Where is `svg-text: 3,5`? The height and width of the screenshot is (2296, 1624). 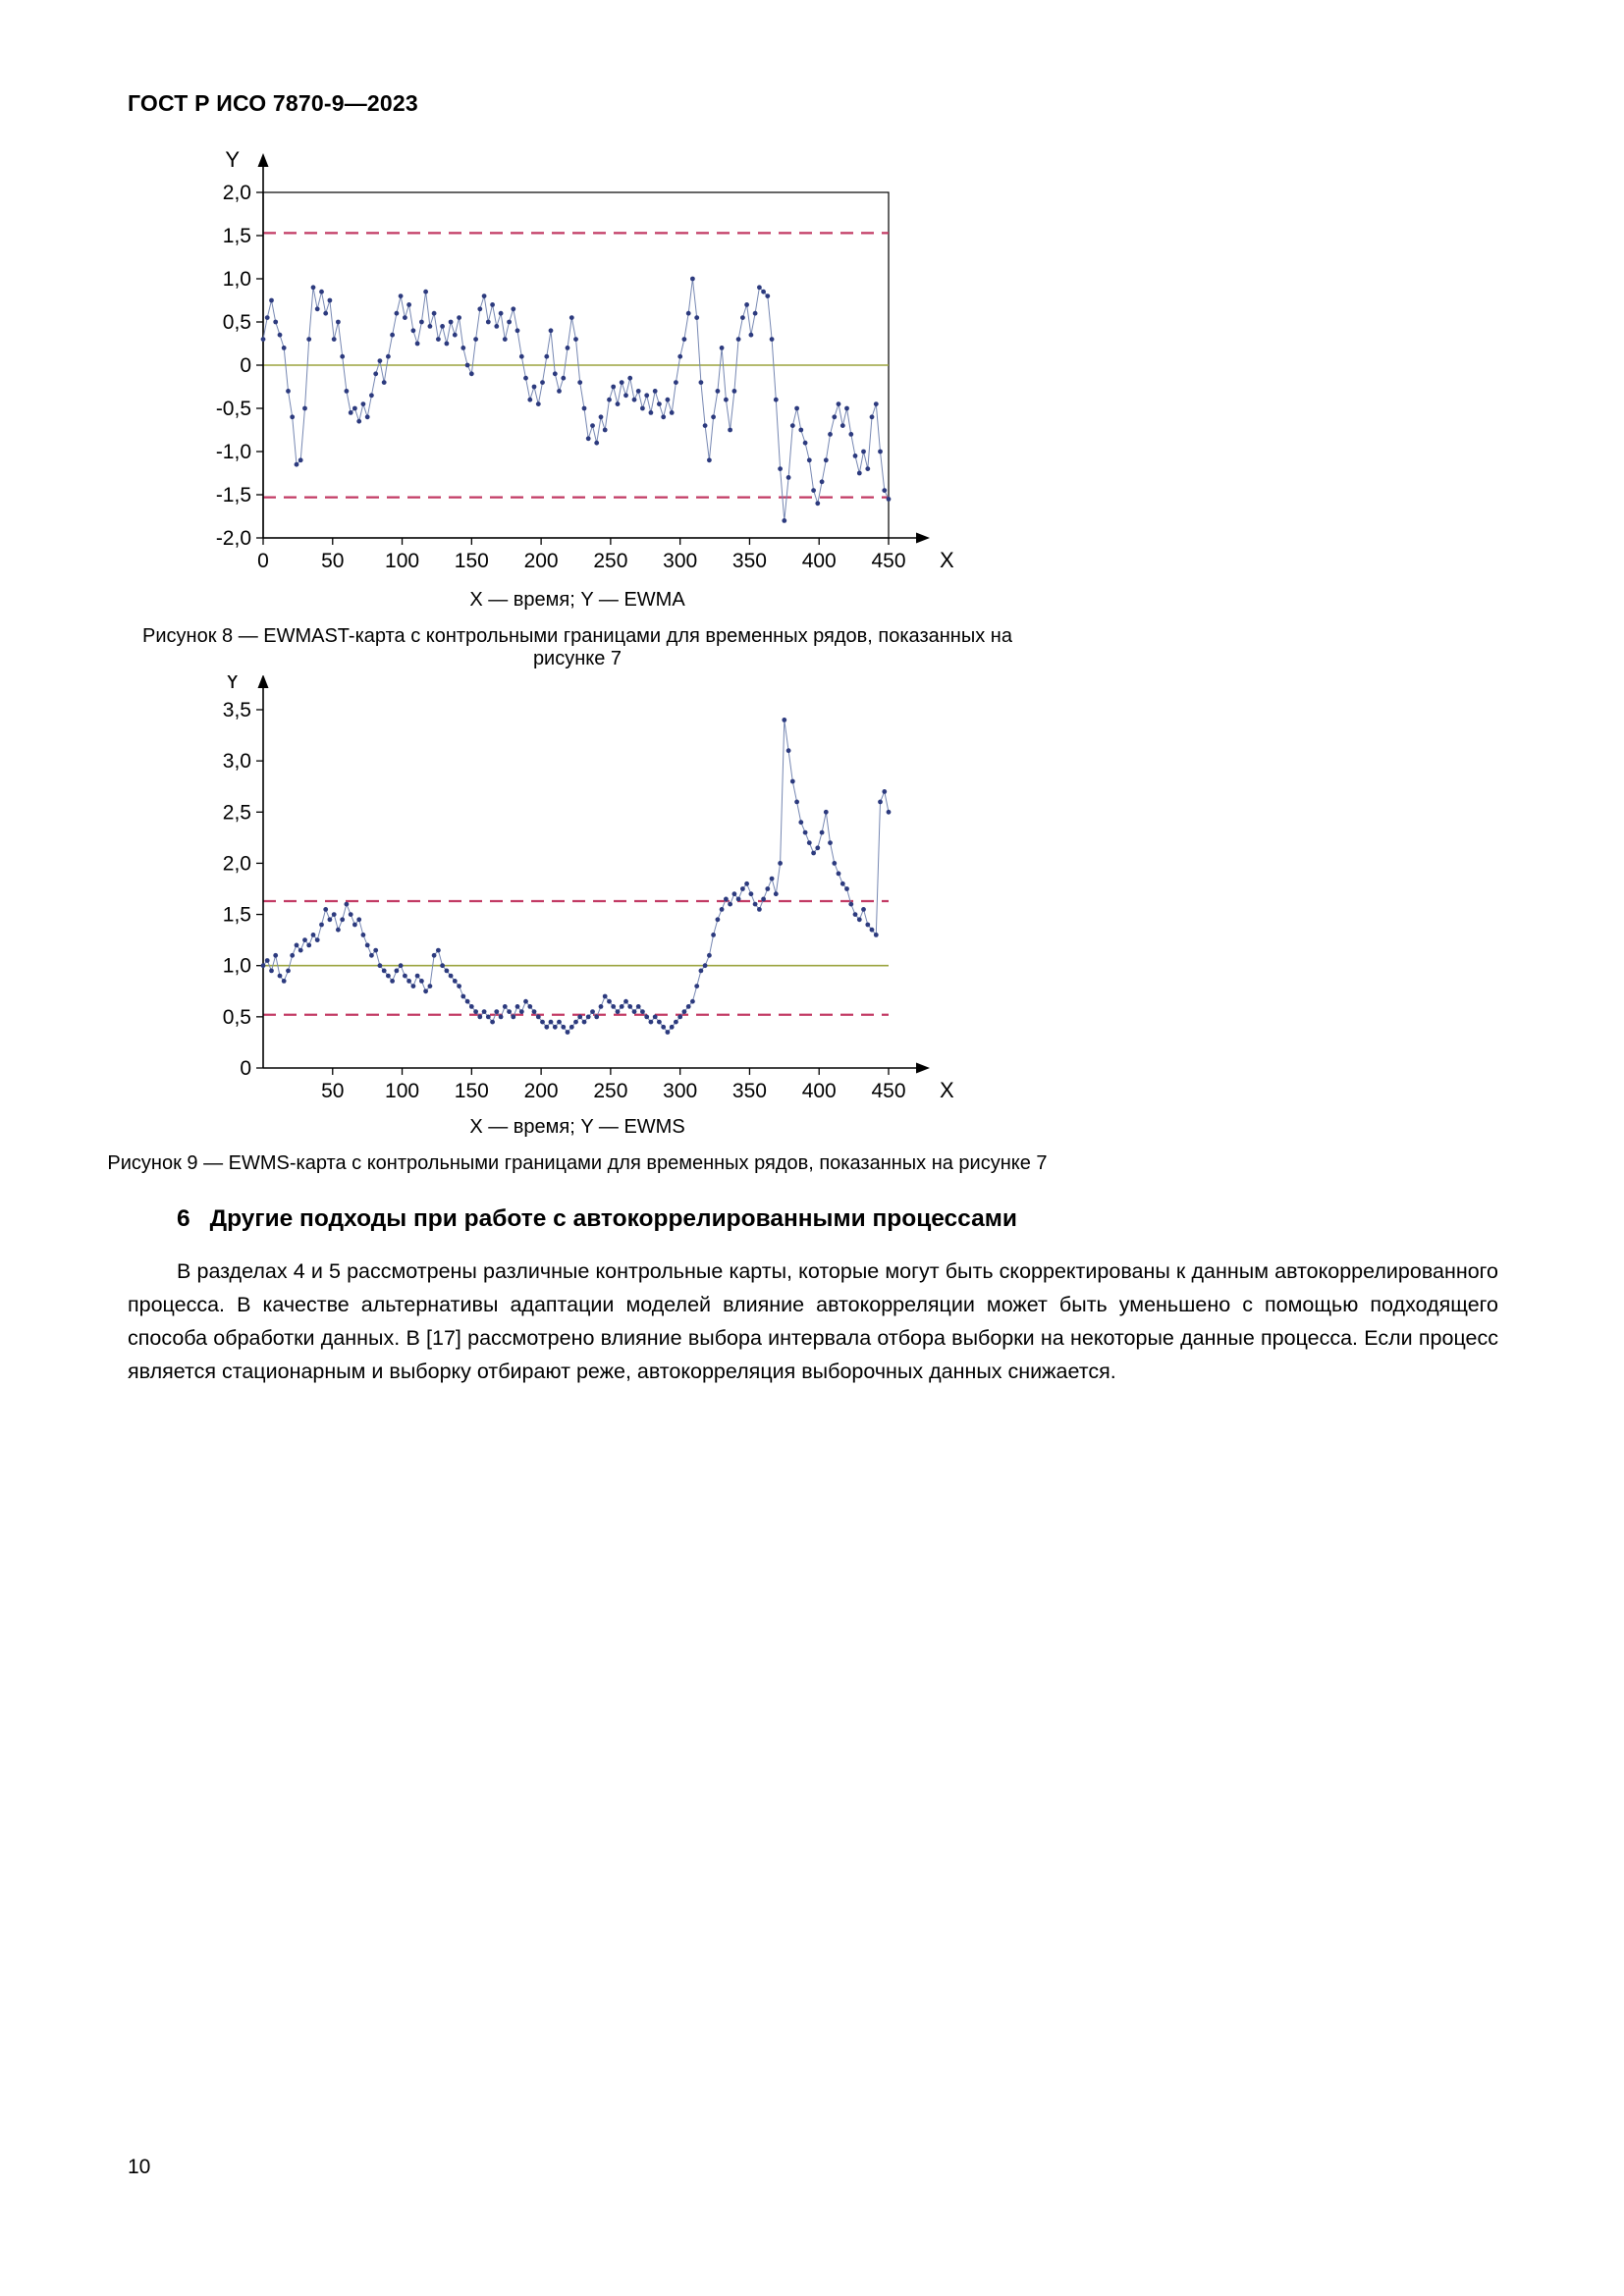 svg-text: 3,5 is located at coordinates (237, 710).